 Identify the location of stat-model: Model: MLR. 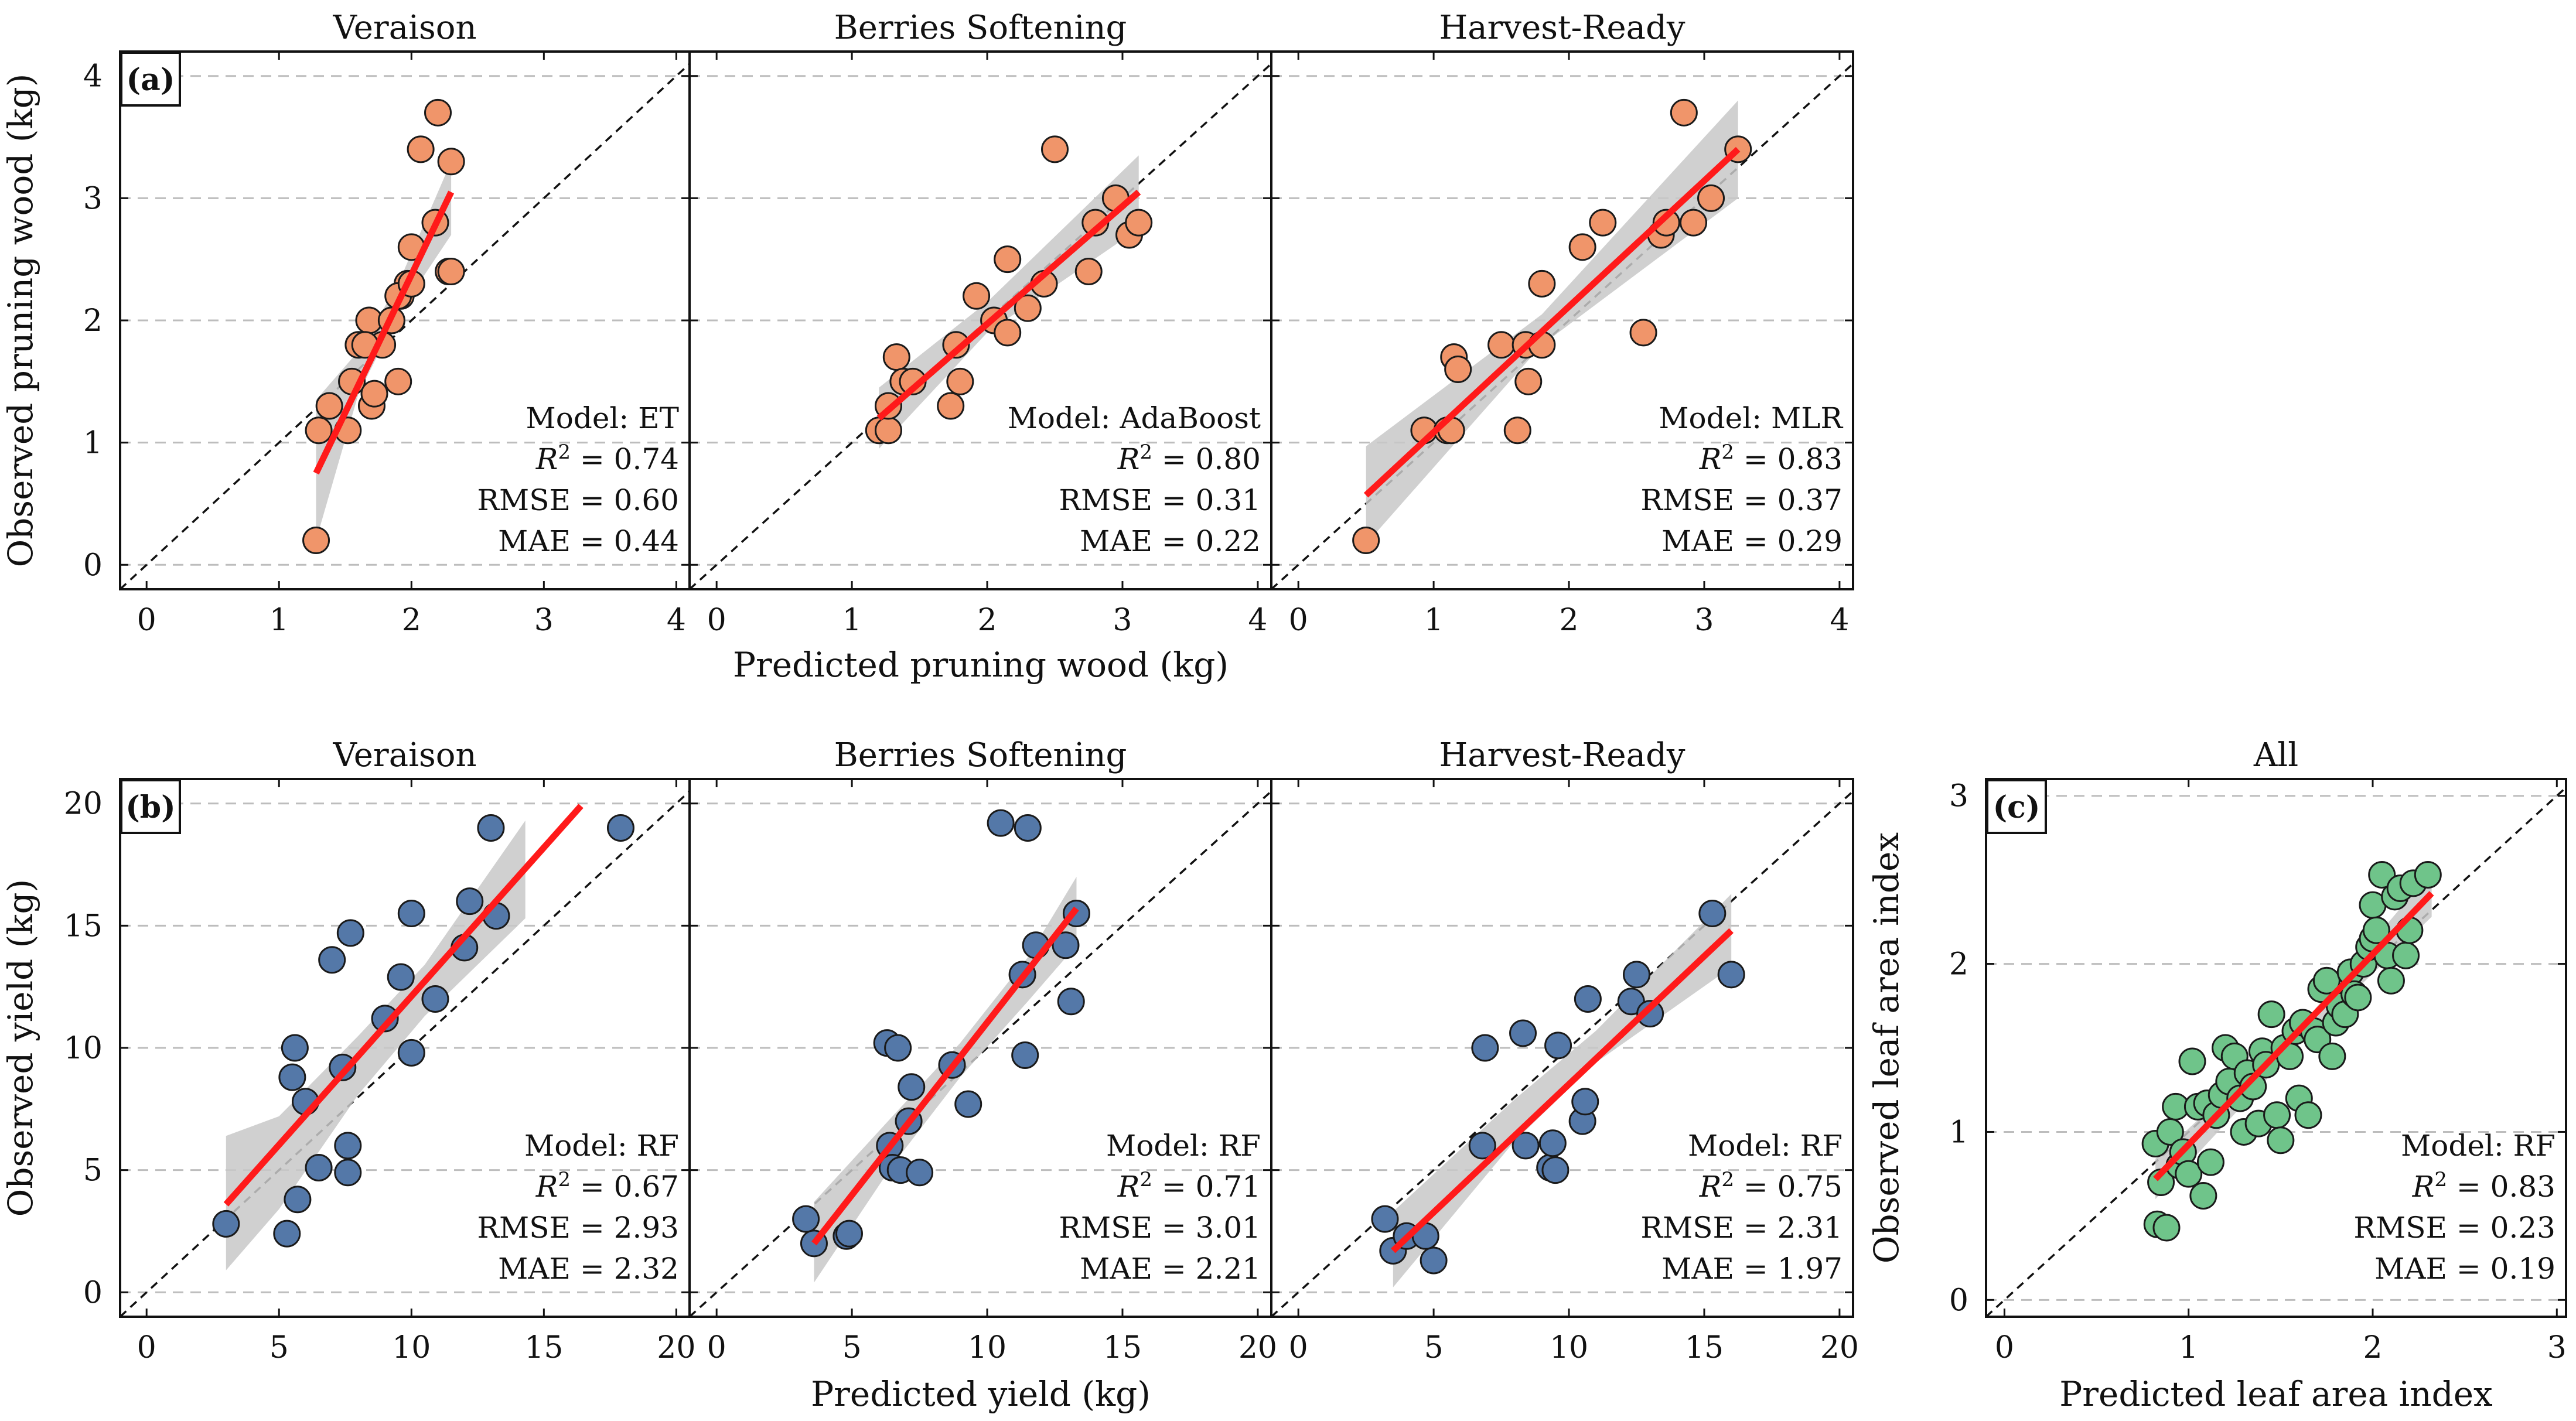
(1751, 418).